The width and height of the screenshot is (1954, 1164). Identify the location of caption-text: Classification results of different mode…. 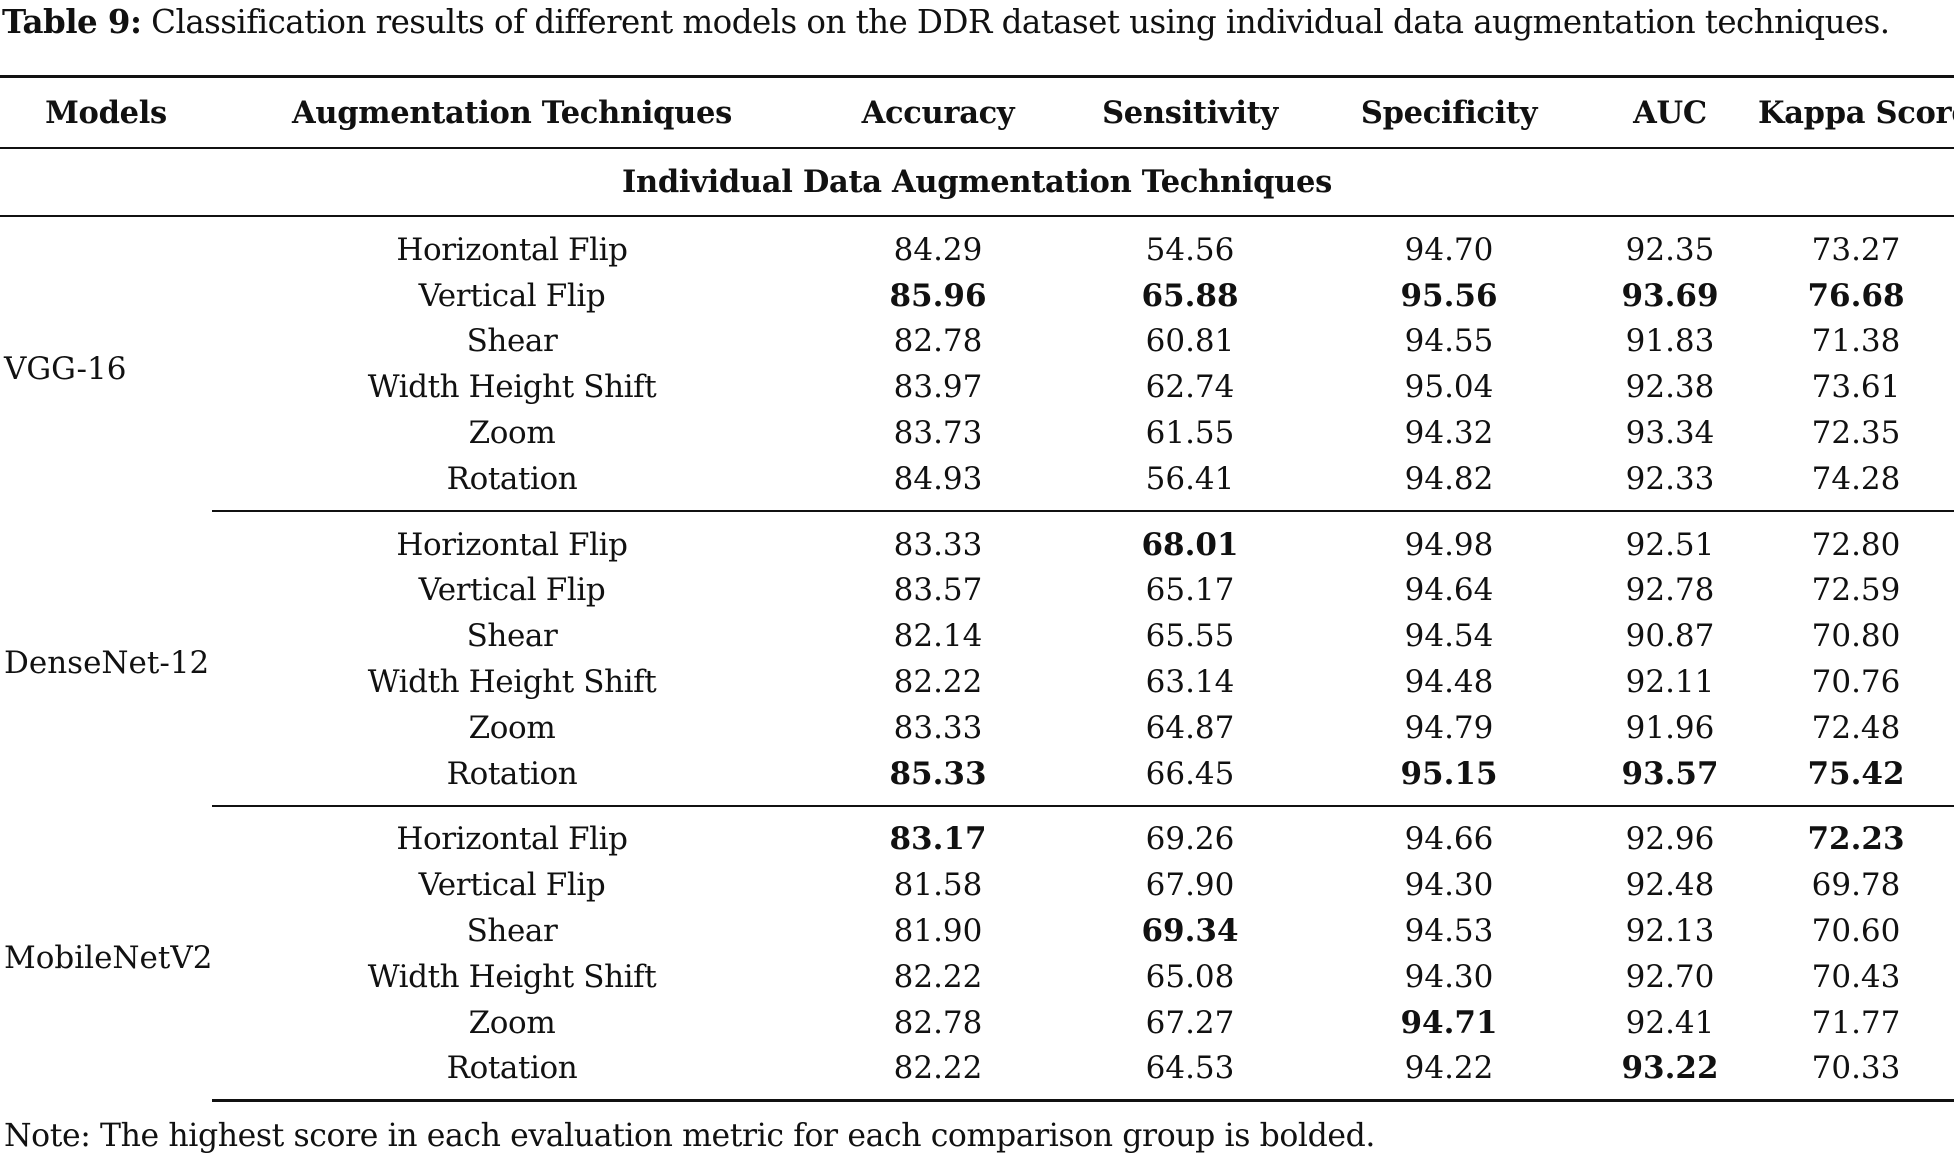
(1015, 22).